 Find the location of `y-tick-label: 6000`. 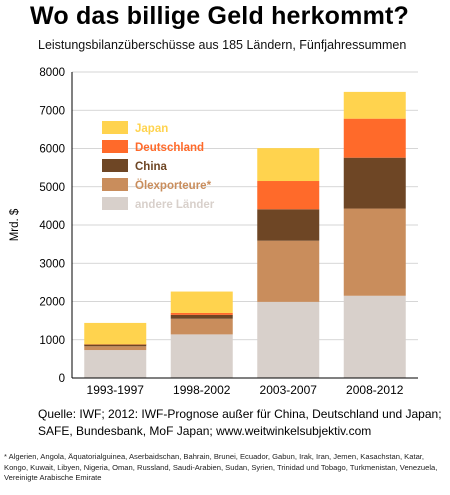

y-tick-label: 6000 is located at coordinates (52, 150).